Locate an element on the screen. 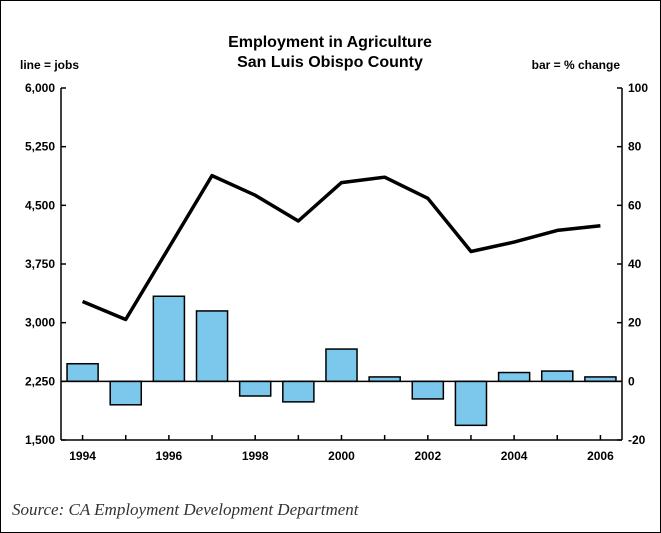 This screenshot has width=661, height=533. left-tick-label: 6,000 is located at coordinates (40, 88).